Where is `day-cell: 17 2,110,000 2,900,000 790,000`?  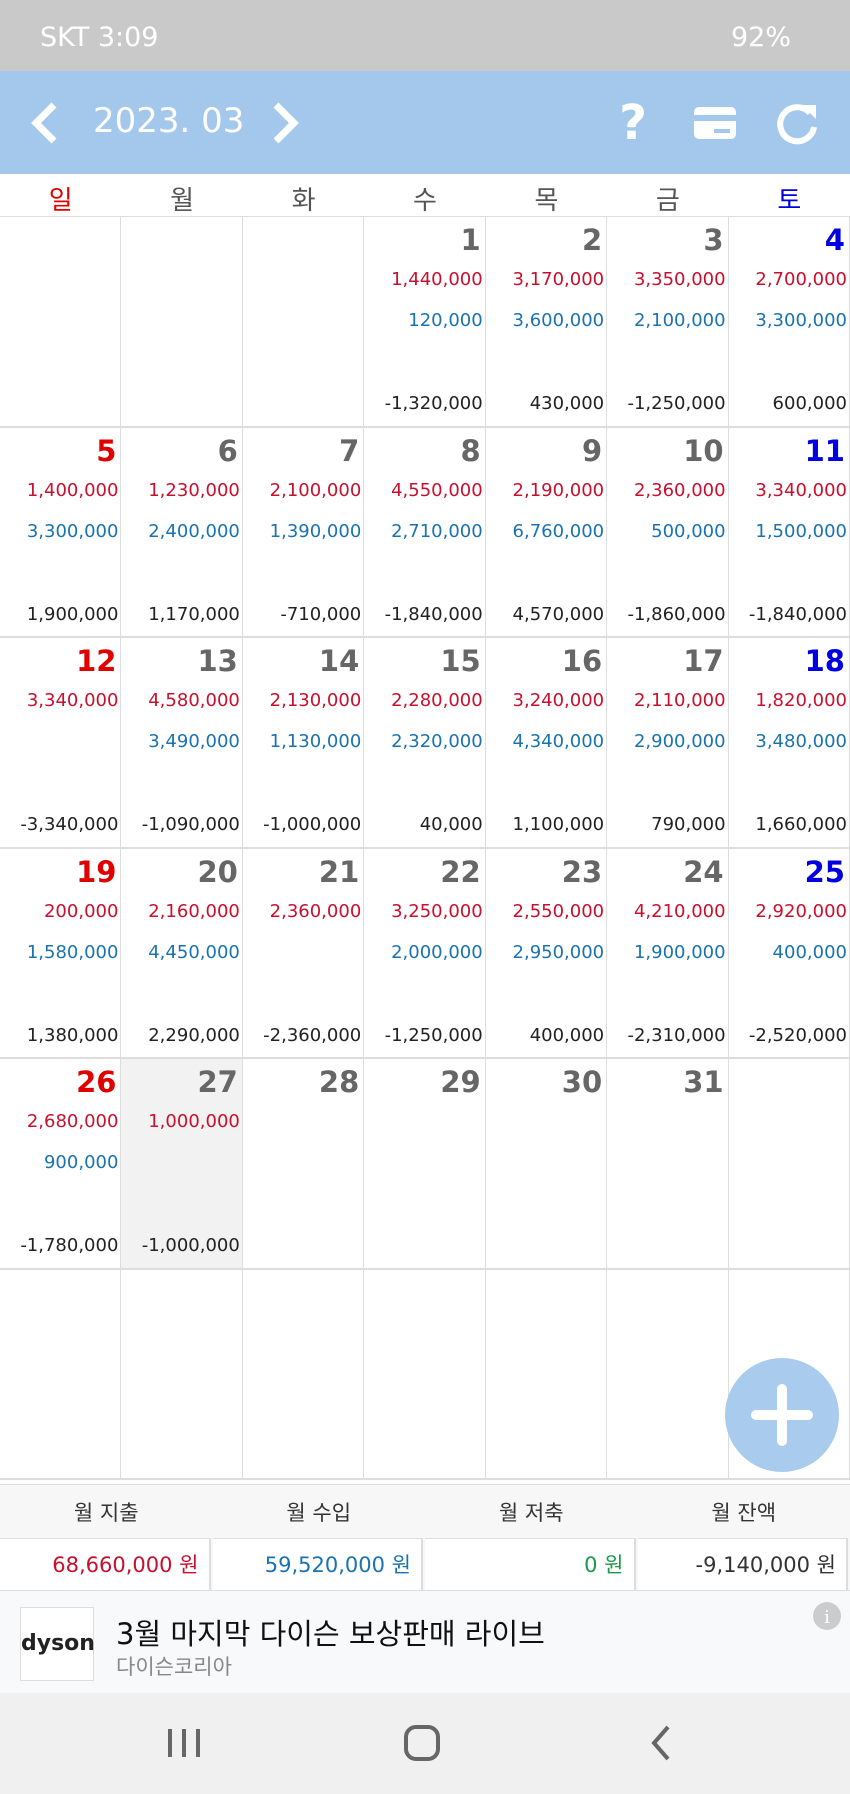 day-cell: 17 2,110,000 2,900,000 790,000 is located at coordinates (668, 743).